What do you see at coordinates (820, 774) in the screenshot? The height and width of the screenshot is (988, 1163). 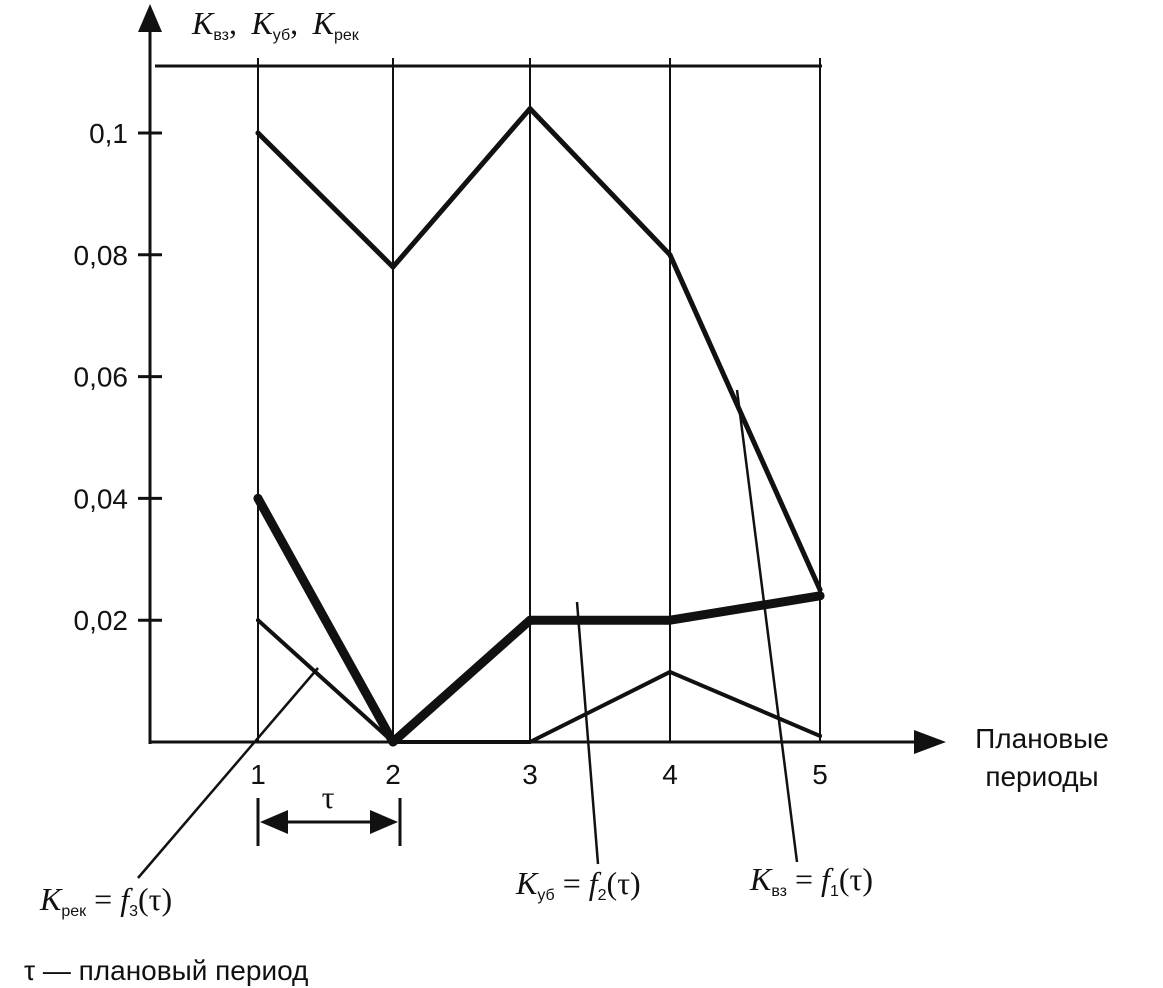 I see `x-tick-label-5: 5` at bounding box center [820, 774].